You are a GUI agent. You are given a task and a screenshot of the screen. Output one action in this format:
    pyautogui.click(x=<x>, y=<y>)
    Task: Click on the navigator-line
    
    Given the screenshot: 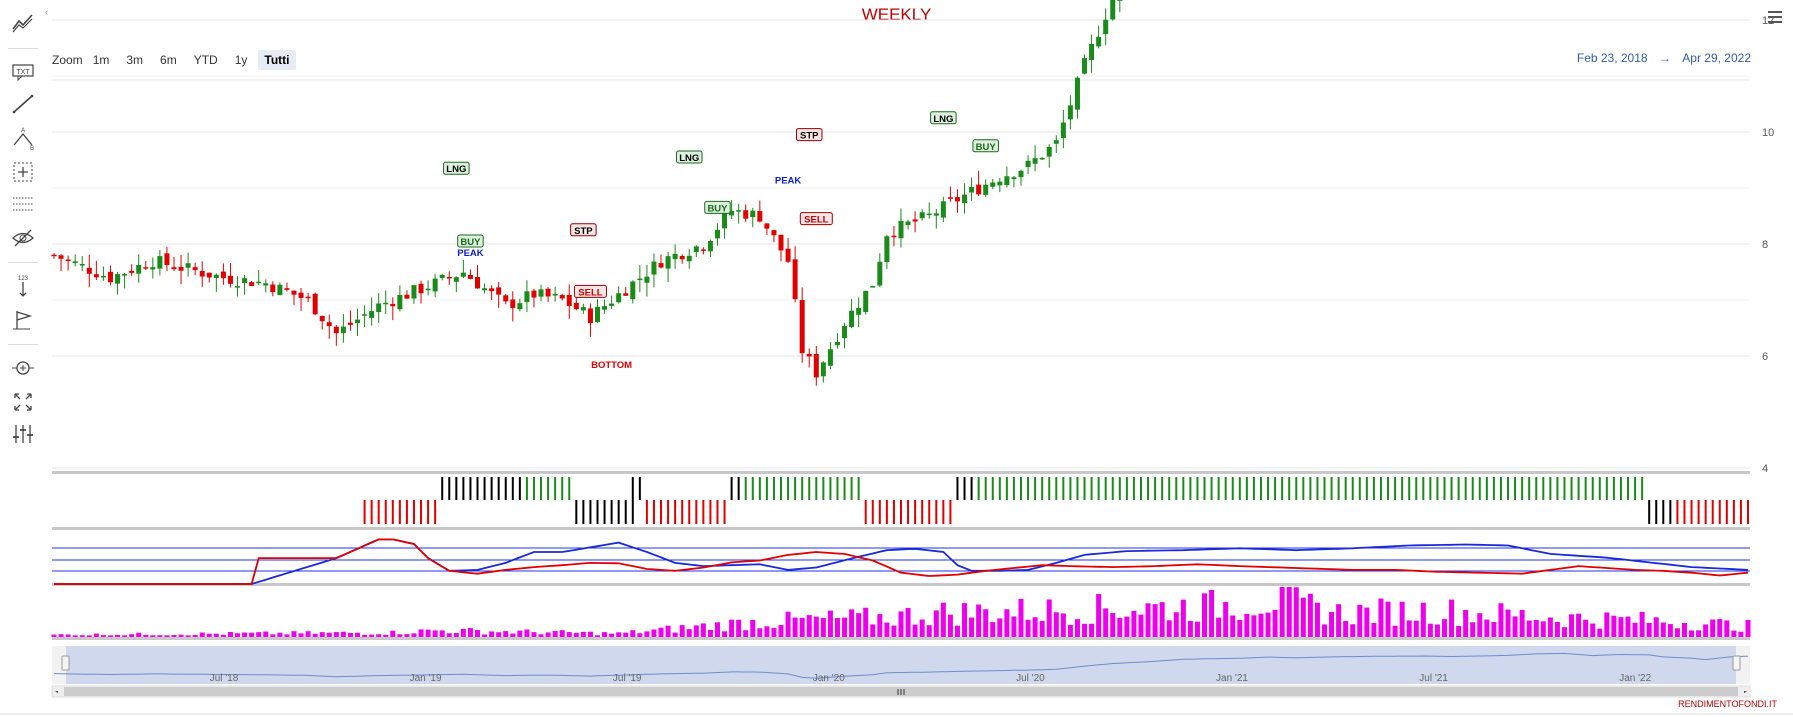 What is the action you would take?
    pyautogui.click(x=901, y=665)
    